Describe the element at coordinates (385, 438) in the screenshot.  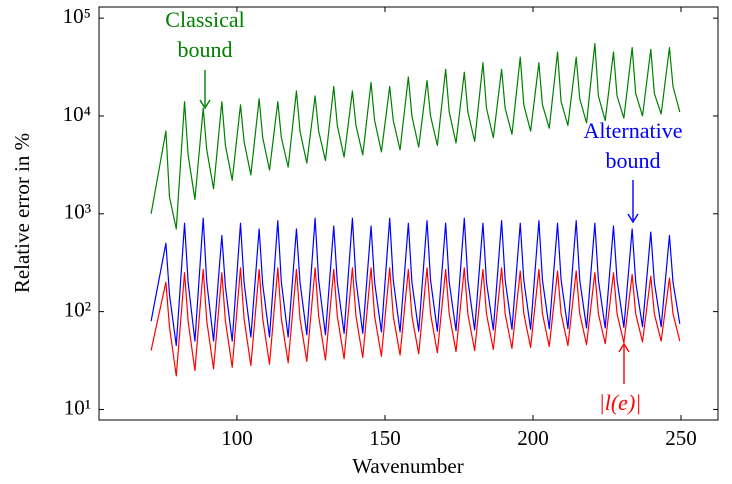
I see `x-tick-label: 150` at that location.